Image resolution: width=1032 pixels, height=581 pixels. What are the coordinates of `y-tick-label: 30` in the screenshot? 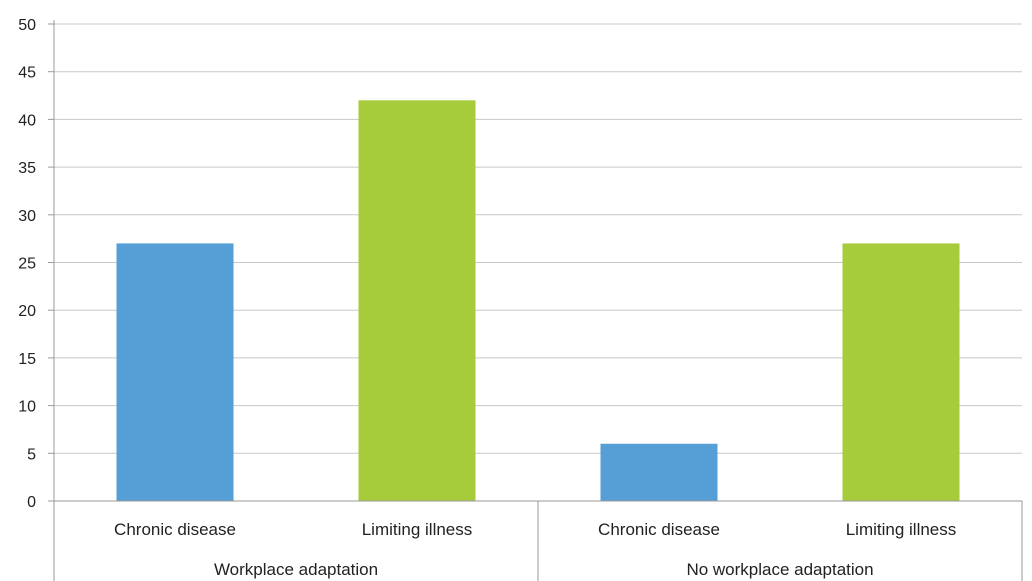 It's located at (27, 216).